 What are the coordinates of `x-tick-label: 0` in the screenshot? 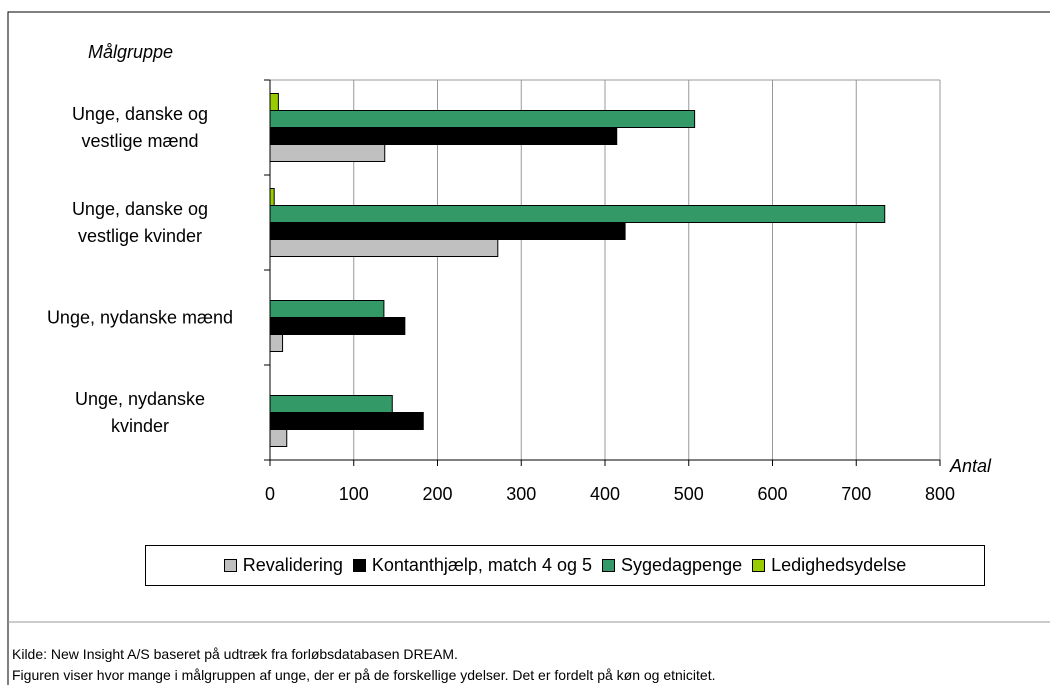 It's located at (270, 494).